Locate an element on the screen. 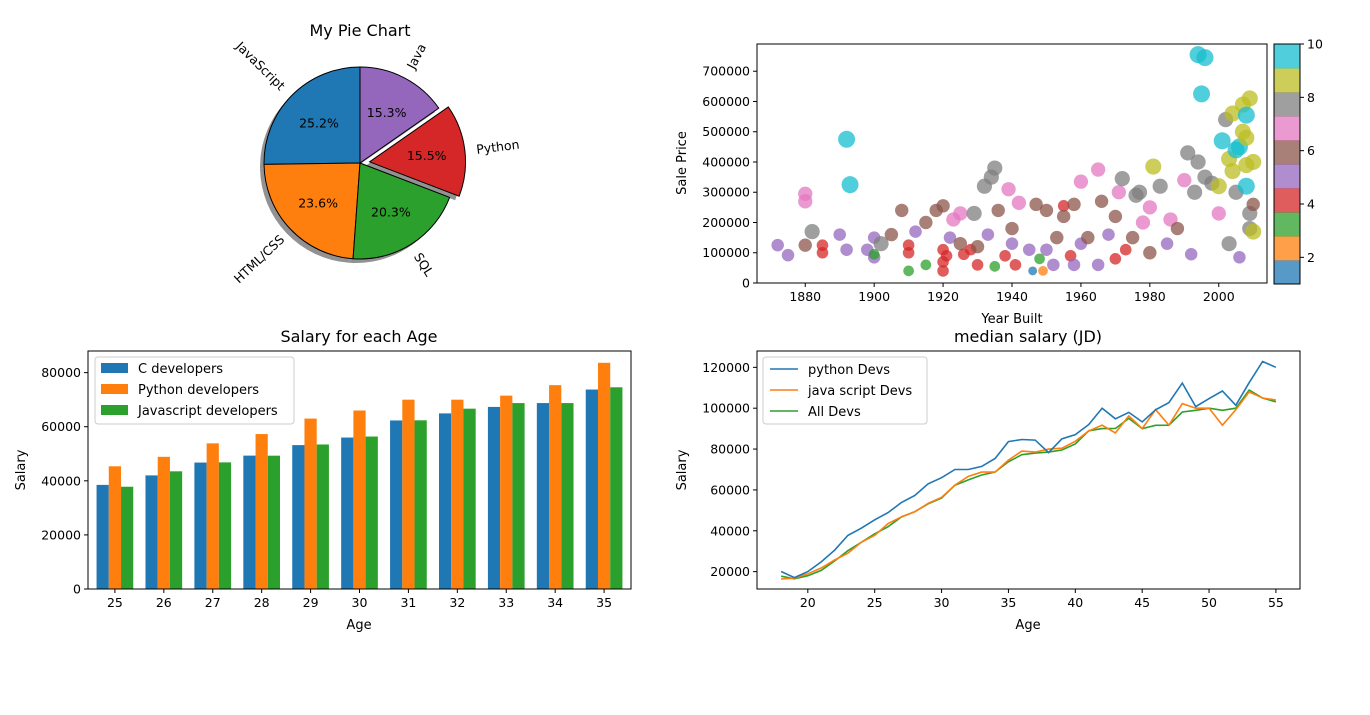  pie-slice-sql is located at coordinates (401, 211).